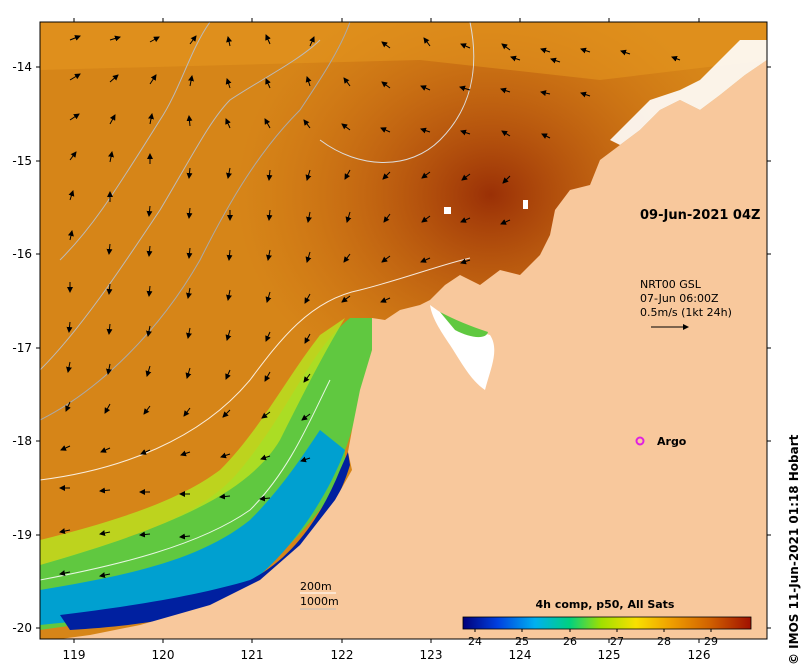 Image resolution: width=809 pixels, height=672 pixels. Describe the element at coordinates (135, 141) in the screenshot. I see `contour-1000m` at that location.